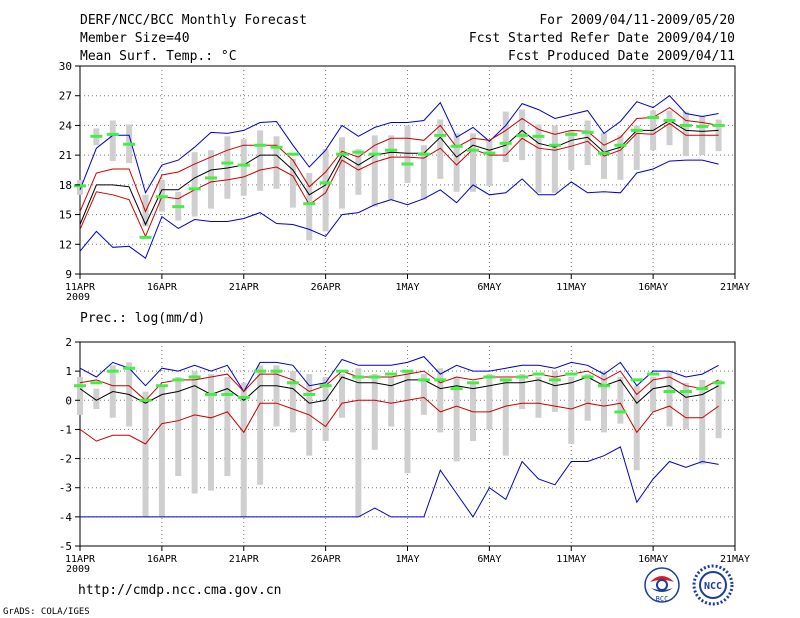 Image resolution: width=800 pixels, height=618 pixels. I want to click on prec-x-tick-label: 16MAY, so click(653, 559).